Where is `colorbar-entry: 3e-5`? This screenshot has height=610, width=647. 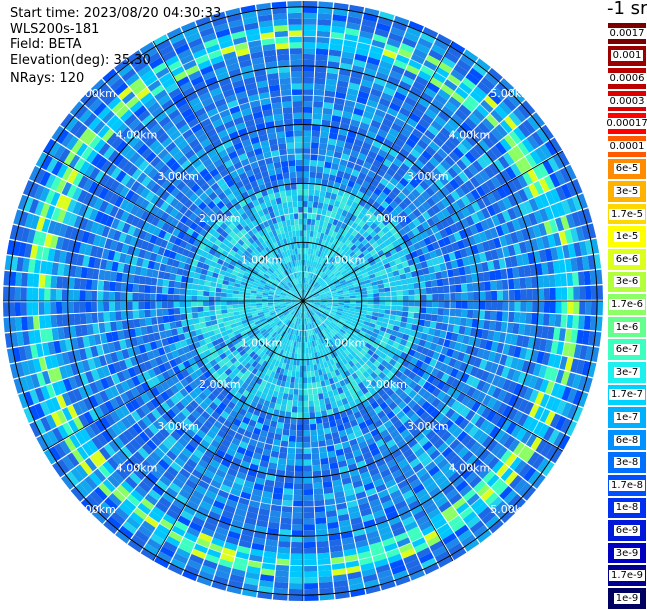
colorbar-entry: 3e-5 is located at coordinates (627, 191).